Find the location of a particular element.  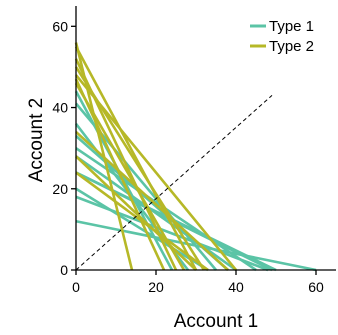

x-tick-label-40: 40 is located at coordinates (236, 287).